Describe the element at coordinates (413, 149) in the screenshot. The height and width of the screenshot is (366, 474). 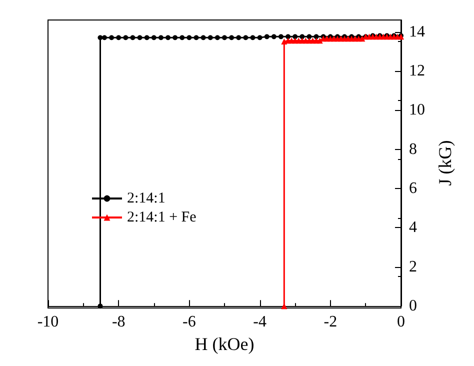
I see `y-tick-label: 8` at that location.